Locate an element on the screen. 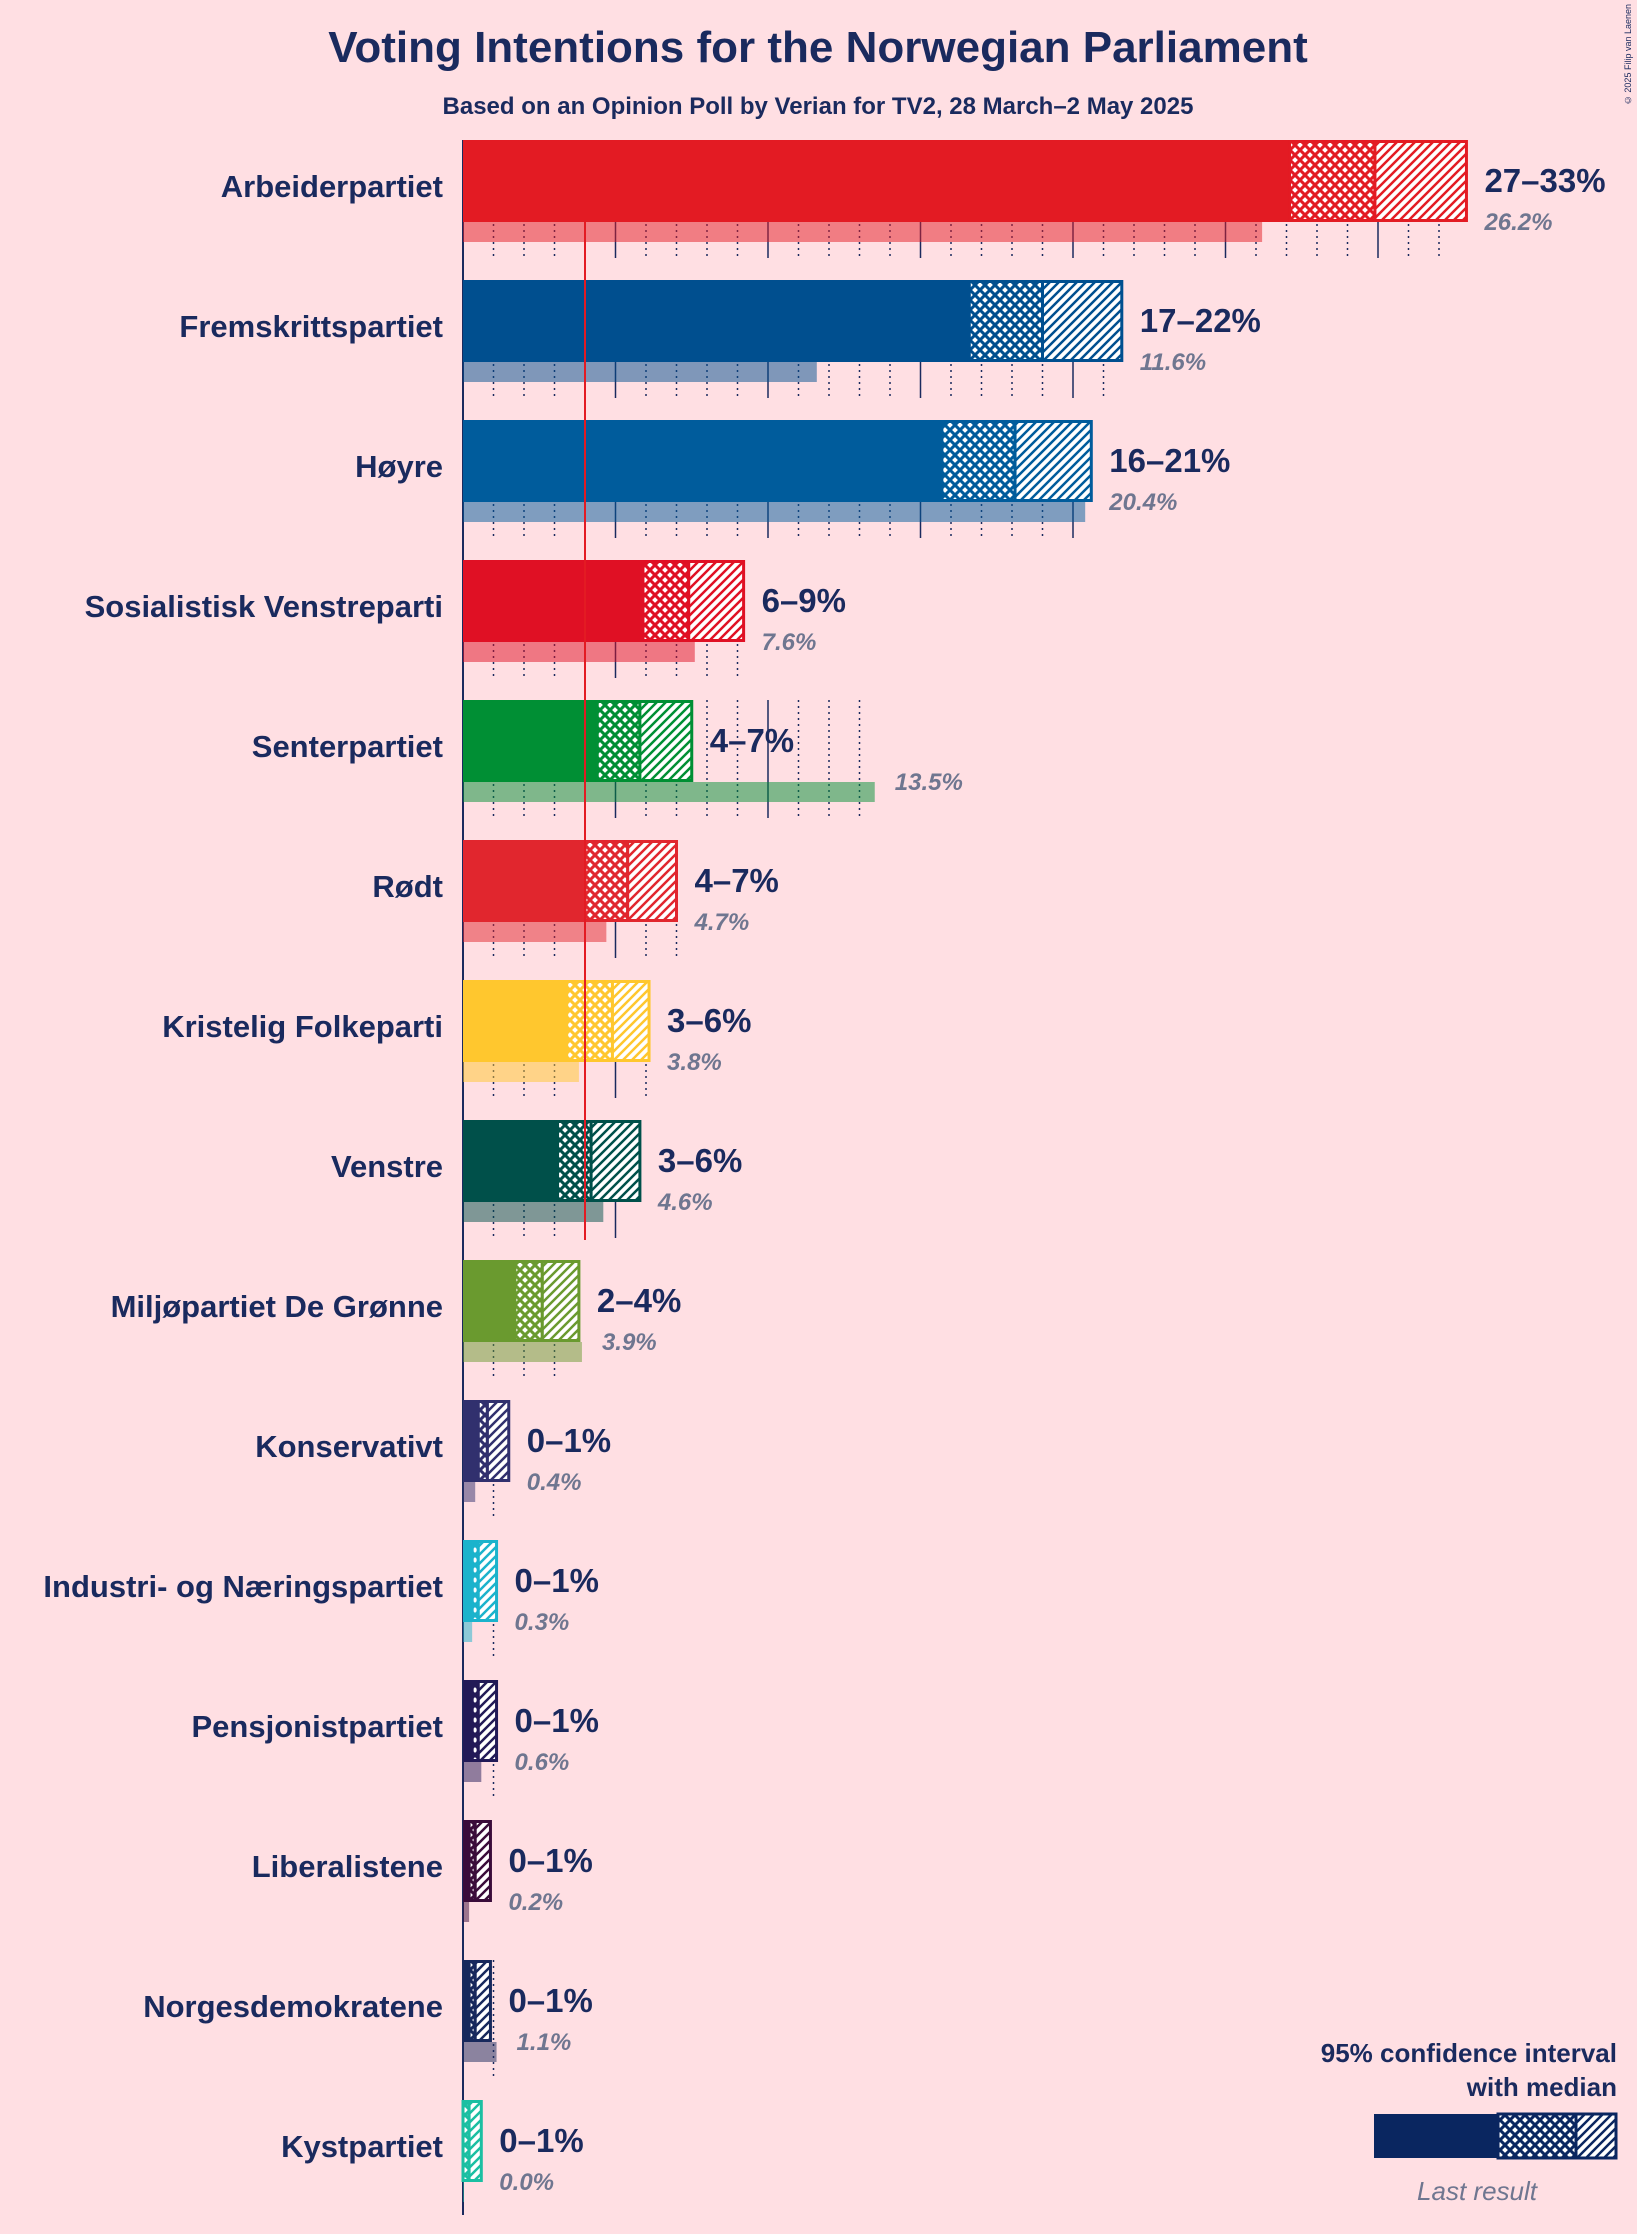 Image resolution: width=1637 pixels, height=2234 pixels. last-result-label: 0.3% is located at coordinates (542, 1622).